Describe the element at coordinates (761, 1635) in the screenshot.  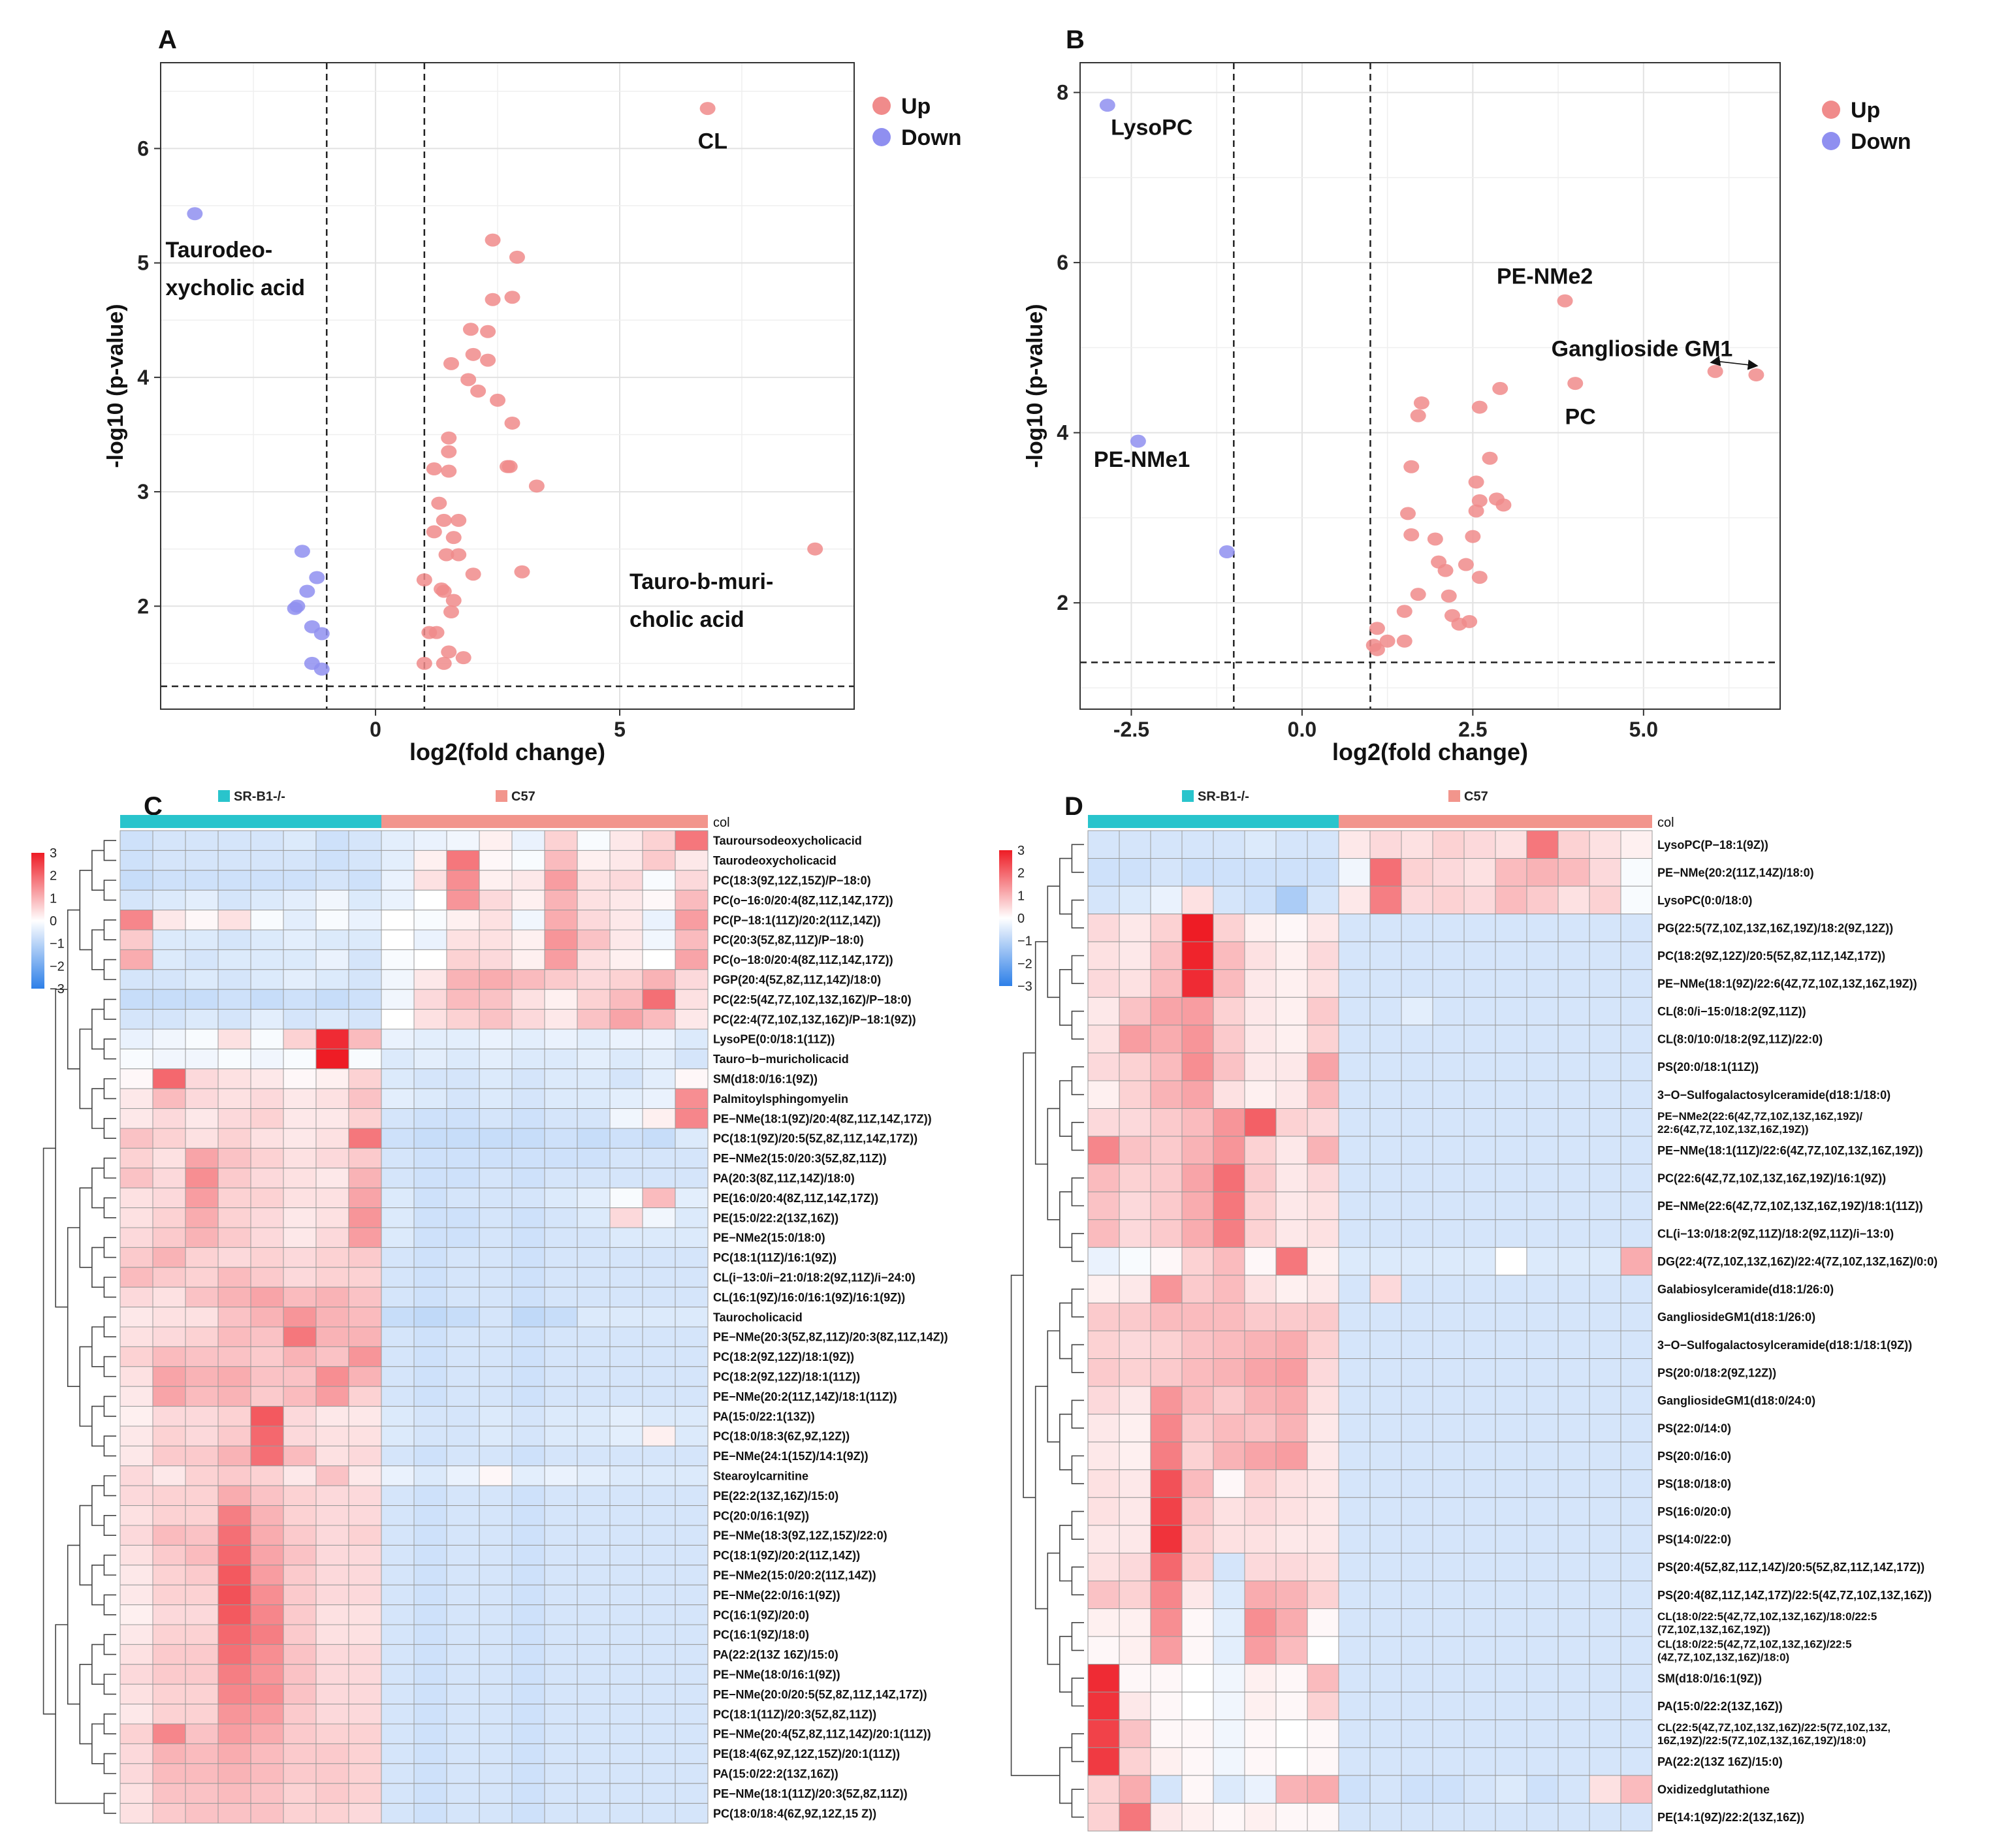
I see `row-label: PC(16:1(9Z)/18:0)` at that location.